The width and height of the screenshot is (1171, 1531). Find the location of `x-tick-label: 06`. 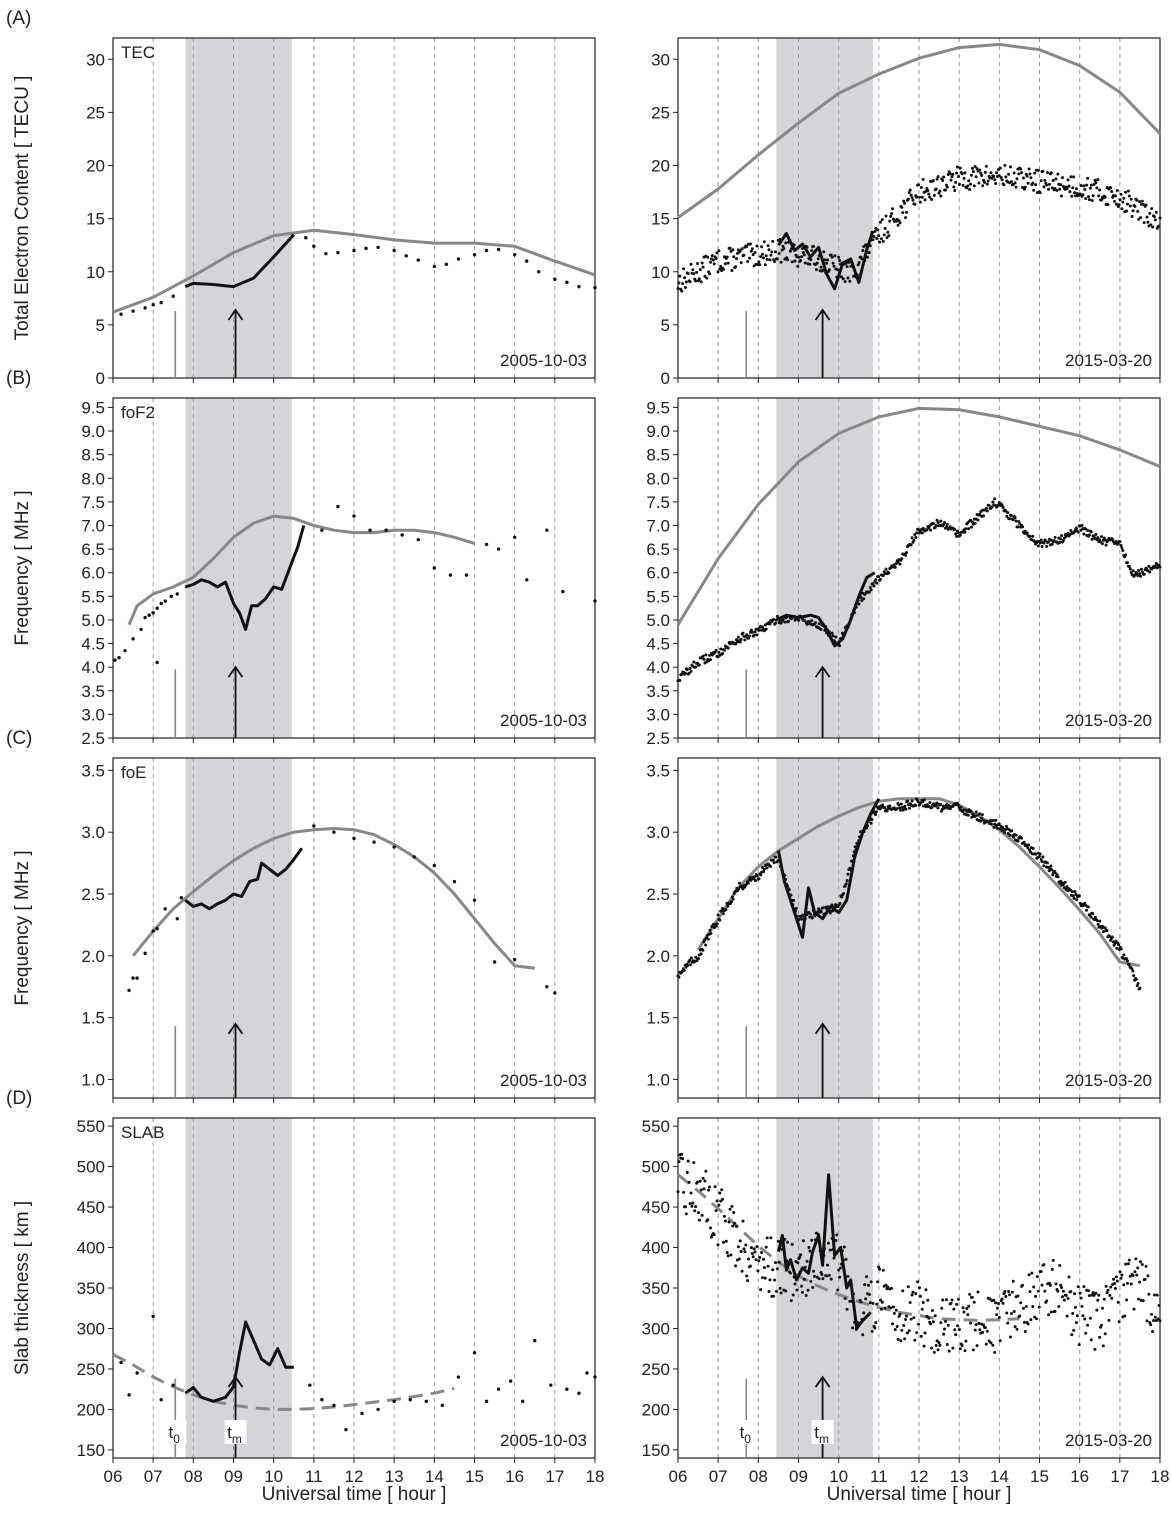

x-tick-label: 06 is located at coordinates (678, 1476).